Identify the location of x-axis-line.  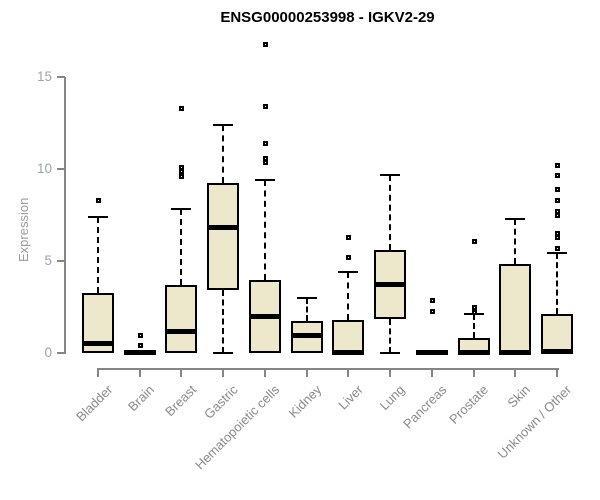
(328, 369).